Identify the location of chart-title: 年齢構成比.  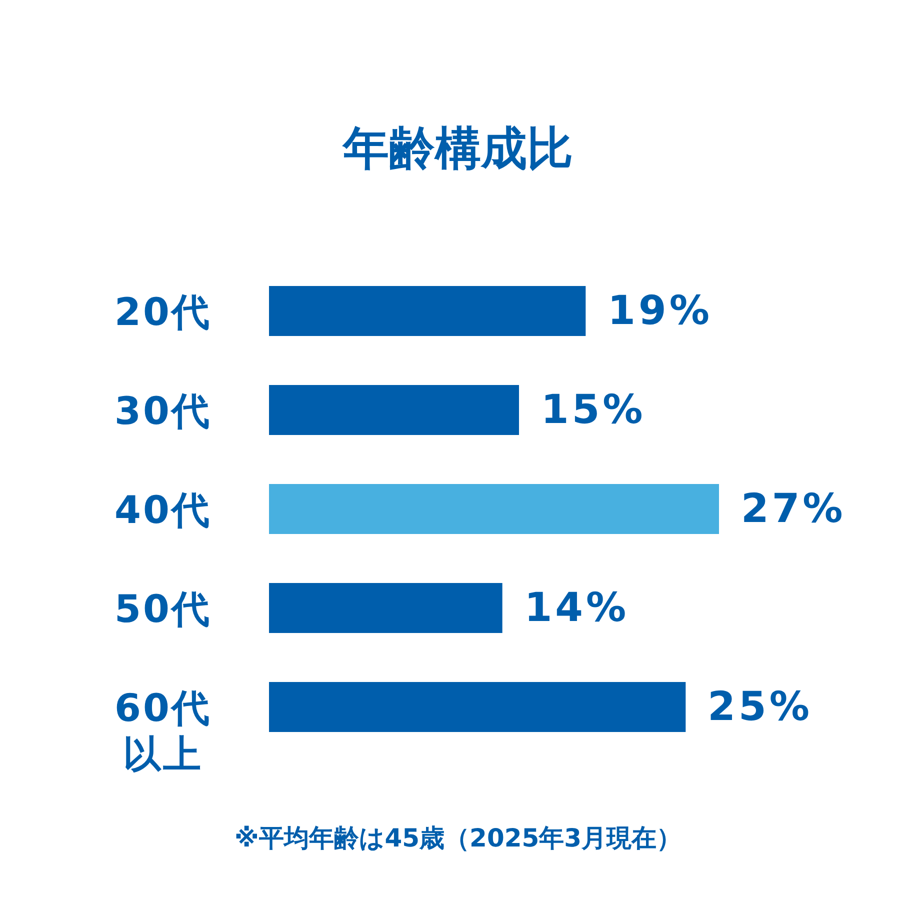
(457, 148).